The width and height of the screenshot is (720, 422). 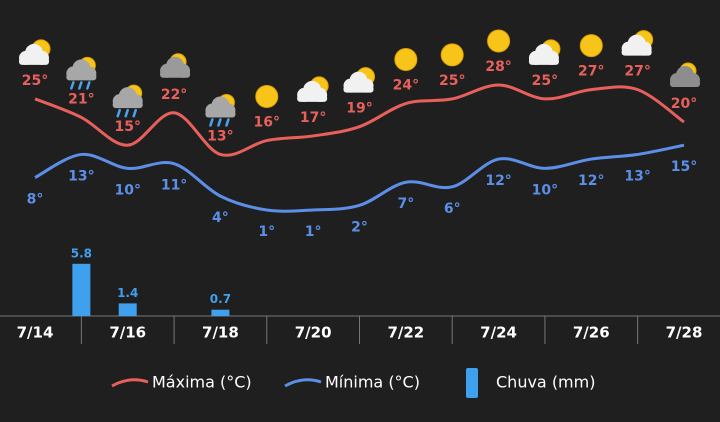 I want to click on x-tick-label: 7/26, so click(x=591, y=333).